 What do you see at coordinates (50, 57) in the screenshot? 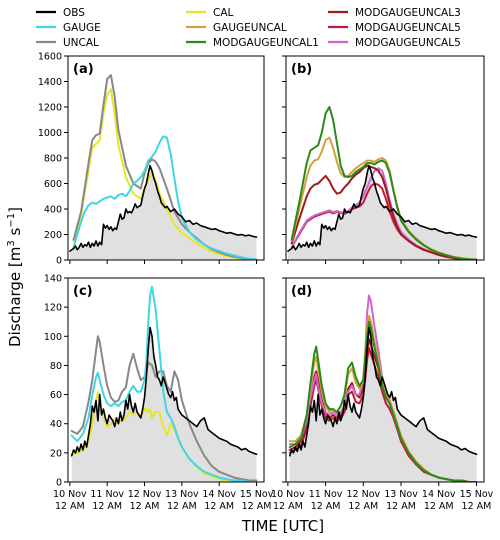
I see `y-tick-label-0-8: 1600` at bounding box center [50, 57].